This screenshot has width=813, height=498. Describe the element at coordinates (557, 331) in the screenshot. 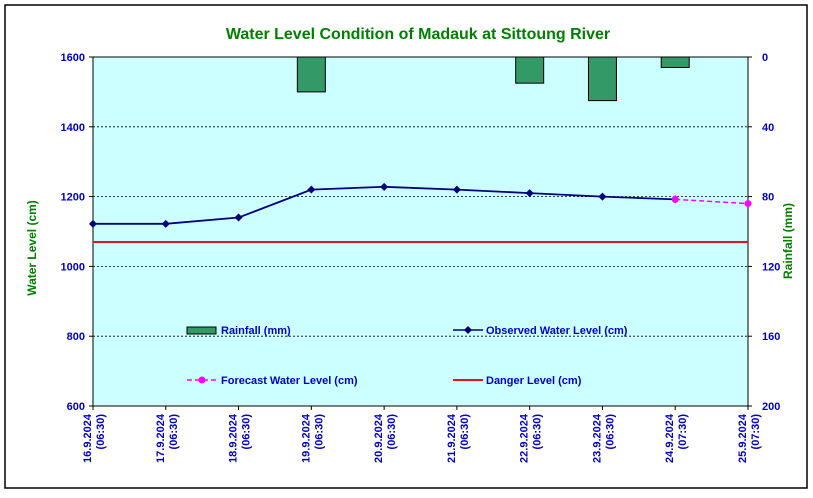

I see `legend-observed-label: Observed Water Level (cm)` at that location.